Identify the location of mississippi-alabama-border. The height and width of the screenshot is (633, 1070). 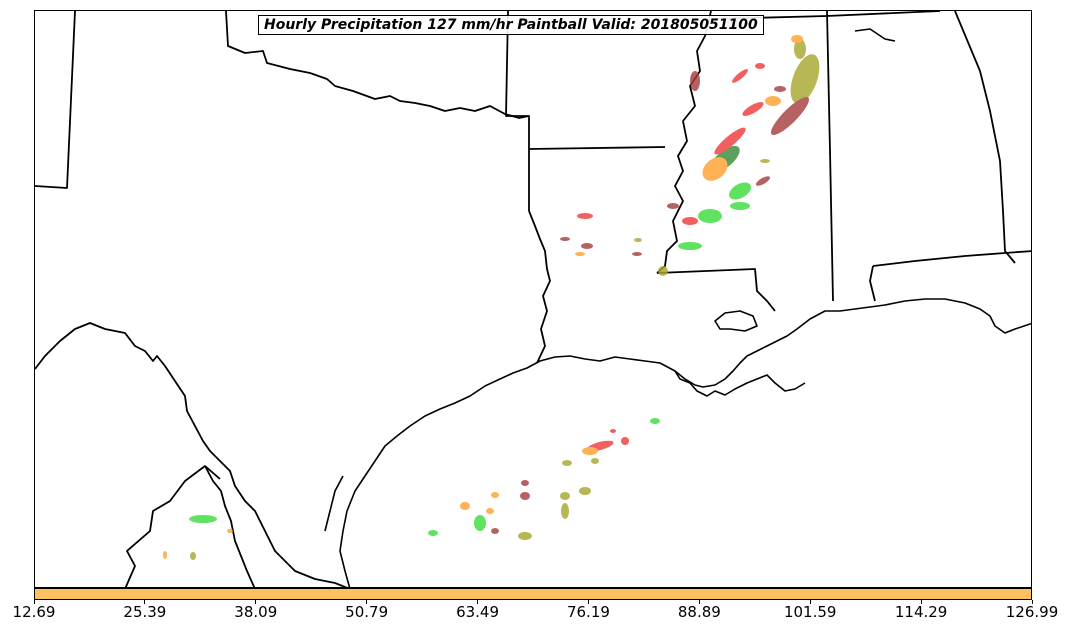
(830, 156).